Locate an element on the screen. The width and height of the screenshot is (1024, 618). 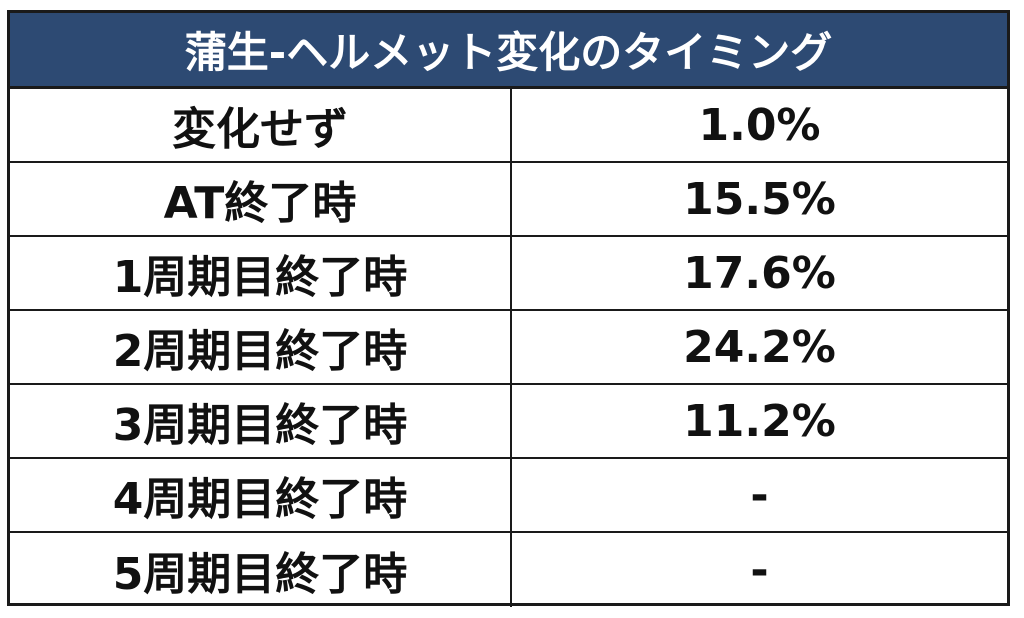
rate-cell: 1.0% is located at coordinates (759, 125).